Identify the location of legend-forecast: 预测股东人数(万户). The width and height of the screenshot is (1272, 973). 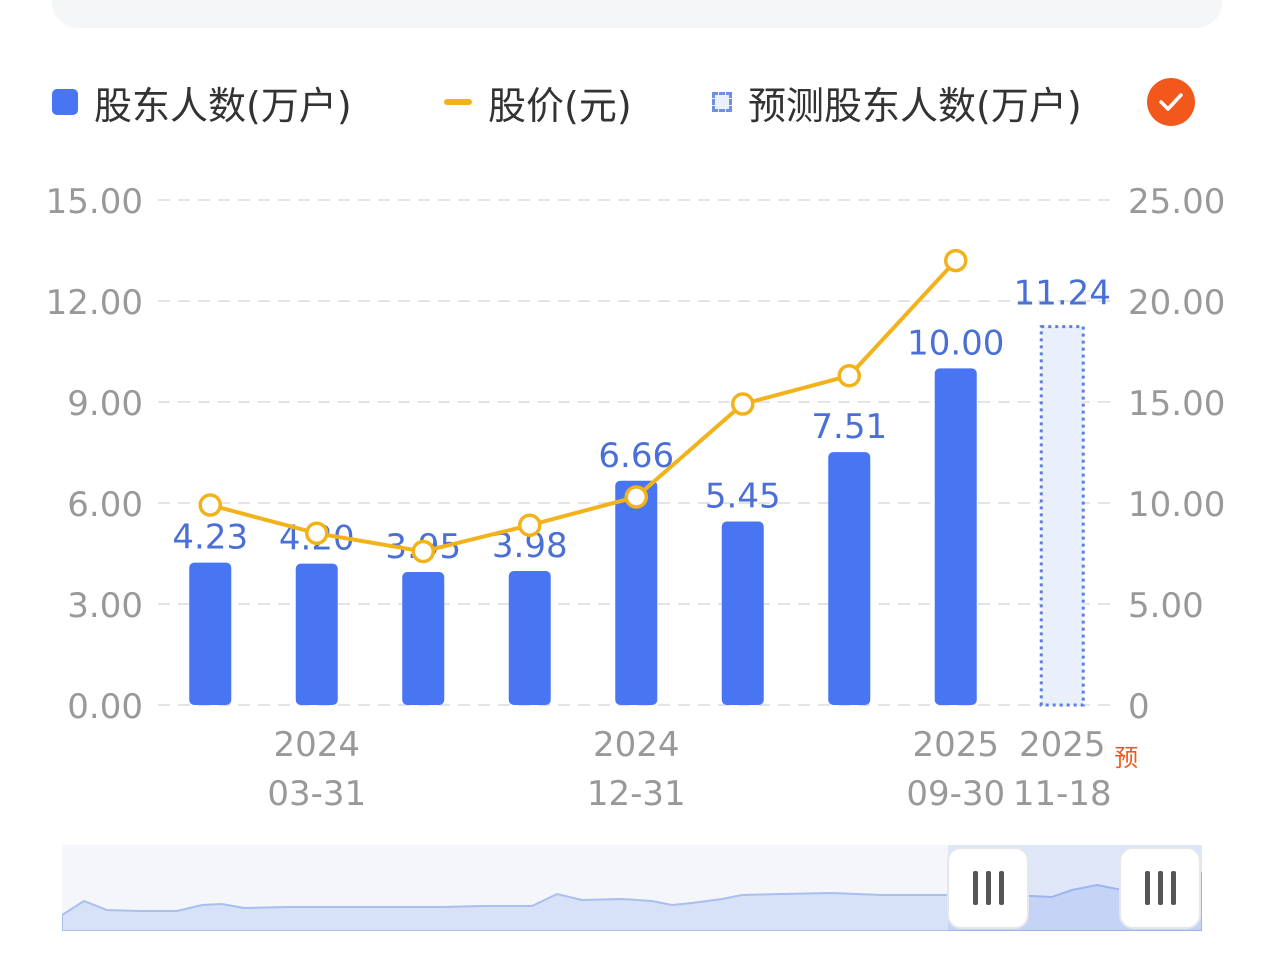
(897, 102).